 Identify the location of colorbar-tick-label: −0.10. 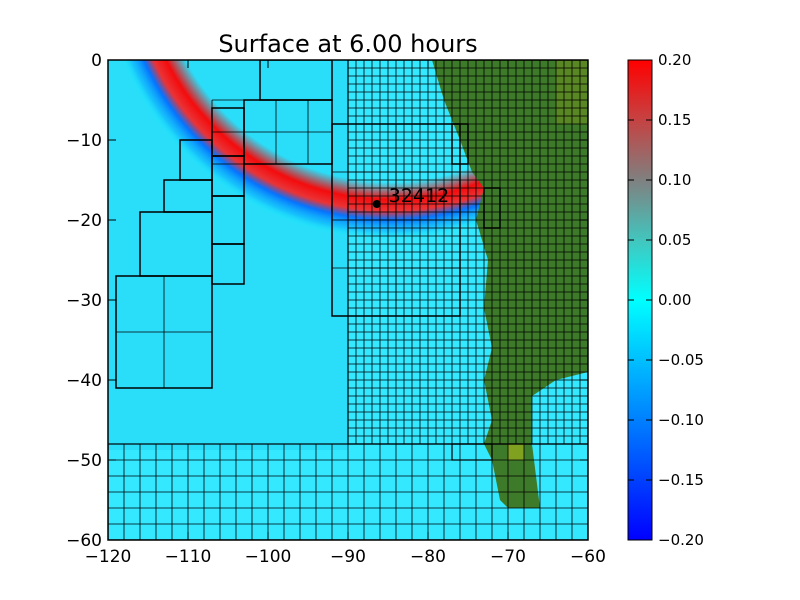
(681, 420).